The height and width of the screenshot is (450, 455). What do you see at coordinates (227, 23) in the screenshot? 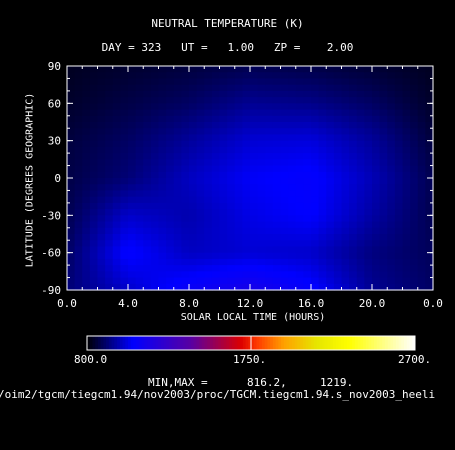
I see `chart-title: NEUTRAL TEMPERATURE (K)` at bounding box center [227, 23].